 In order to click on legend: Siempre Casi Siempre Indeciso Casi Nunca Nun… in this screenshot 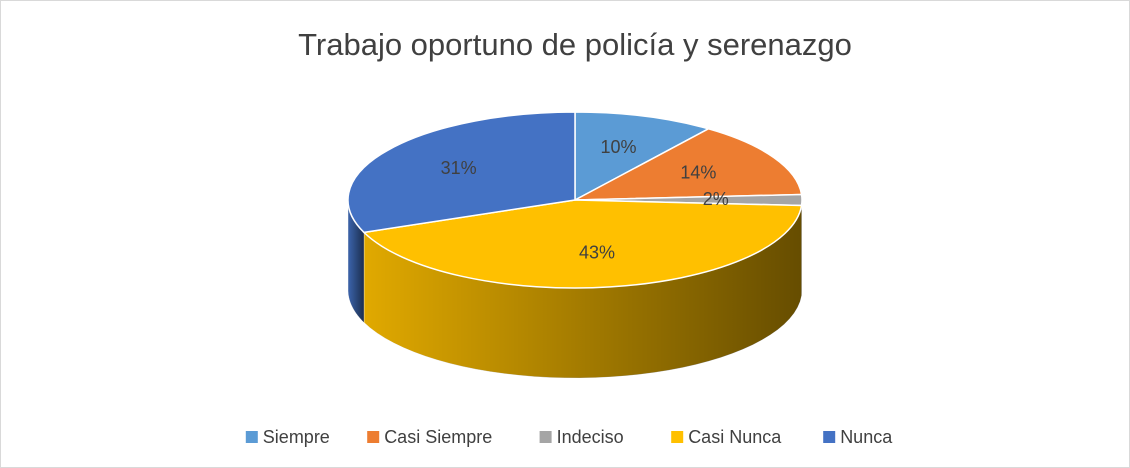, I will do `click(569, 437)`.